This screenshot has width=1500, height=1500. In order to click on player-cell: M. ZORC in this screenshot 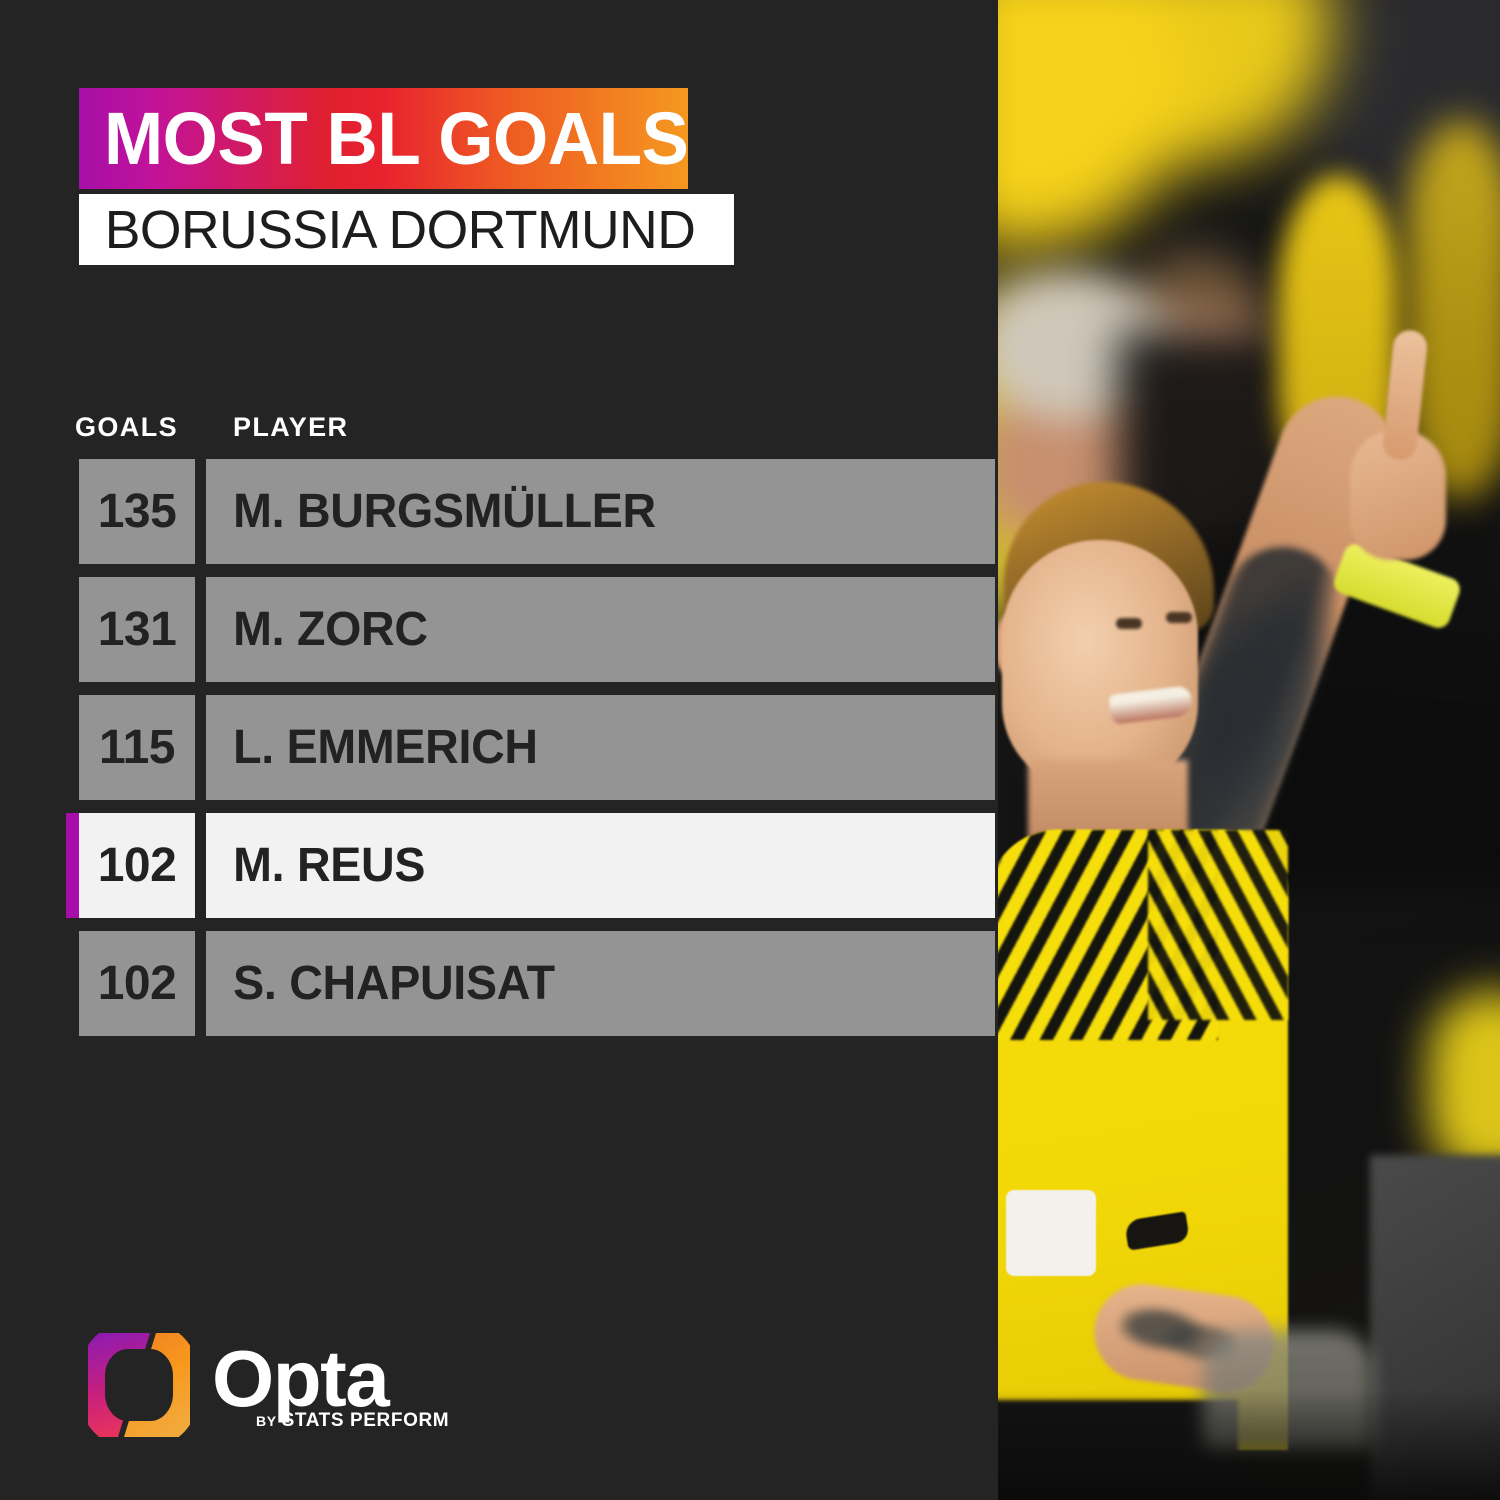, I will do `click(600, 629)`.